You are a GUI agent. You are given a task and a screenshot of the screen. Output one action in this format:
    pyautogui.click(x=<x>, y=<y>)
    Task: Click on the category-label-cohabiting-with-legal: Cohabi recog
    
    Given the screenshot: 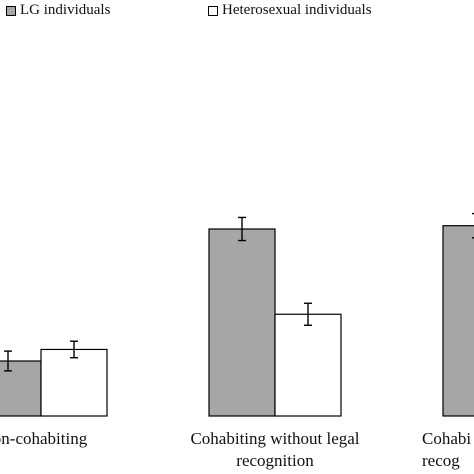 What is the action you would take?
    pyautogui.click(x=448, y=450)
    